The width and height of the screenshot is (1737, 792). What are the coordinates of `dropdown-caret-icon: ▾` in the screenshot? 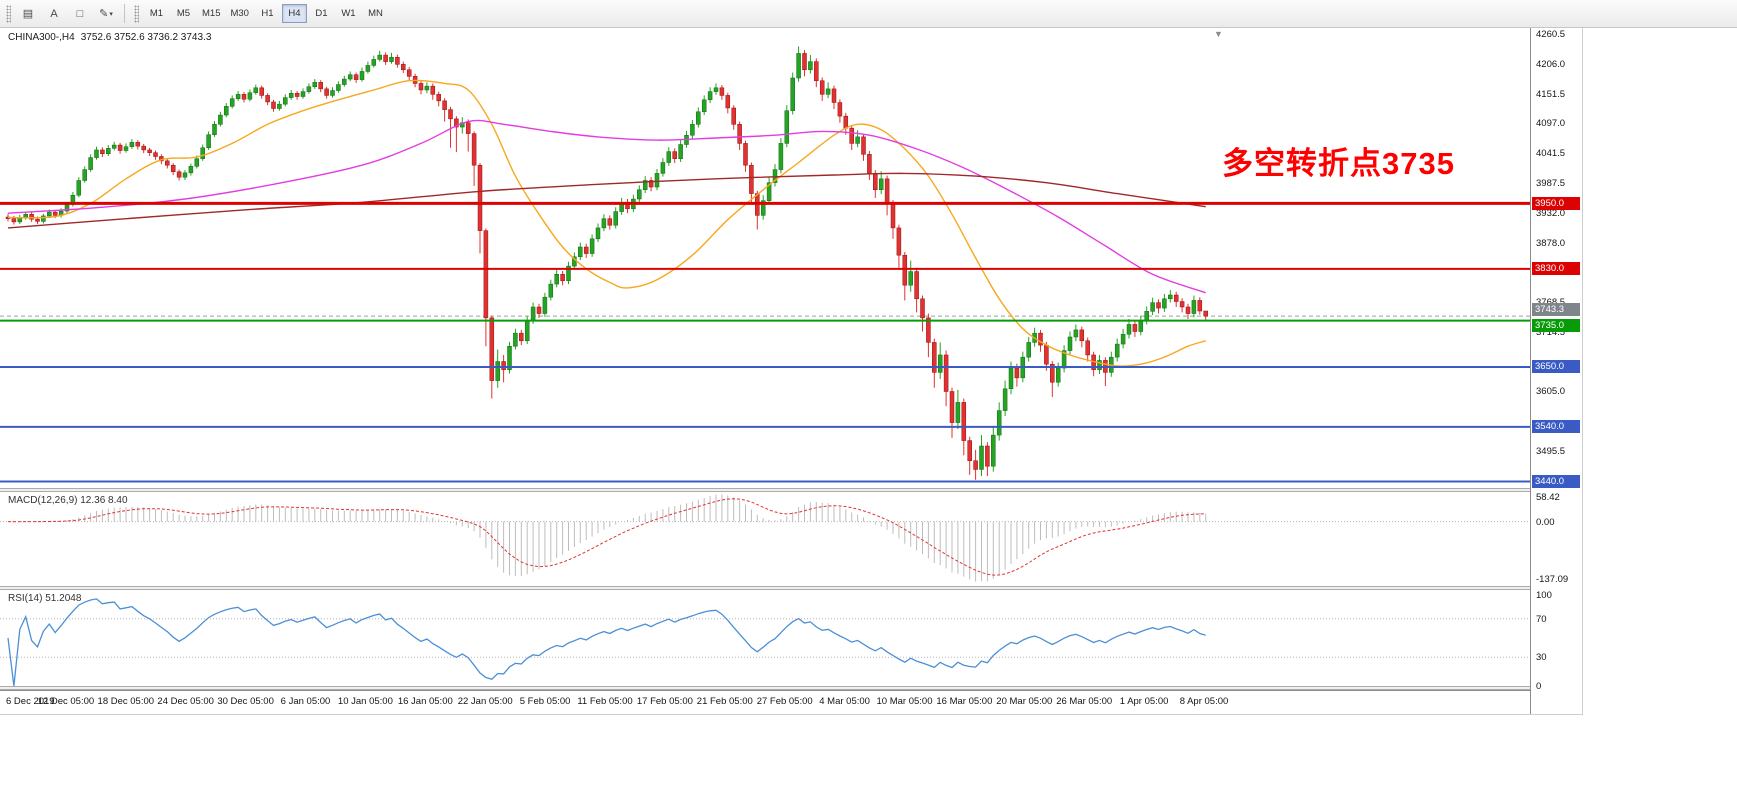 It's located at (111, 14).